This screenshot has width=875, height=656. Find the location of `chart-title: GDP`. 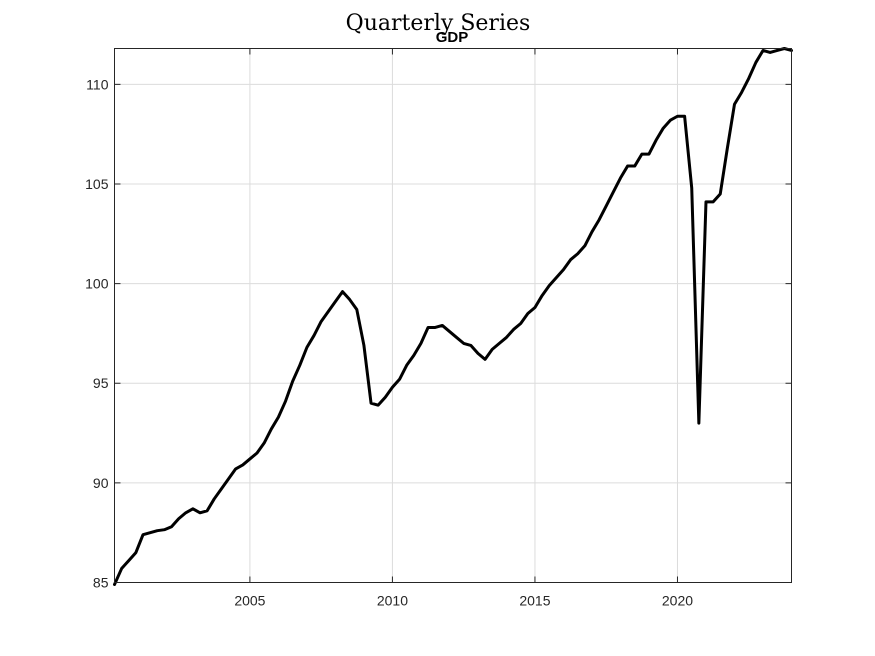

chart-title: GDP is located at coordinates (452, 37).